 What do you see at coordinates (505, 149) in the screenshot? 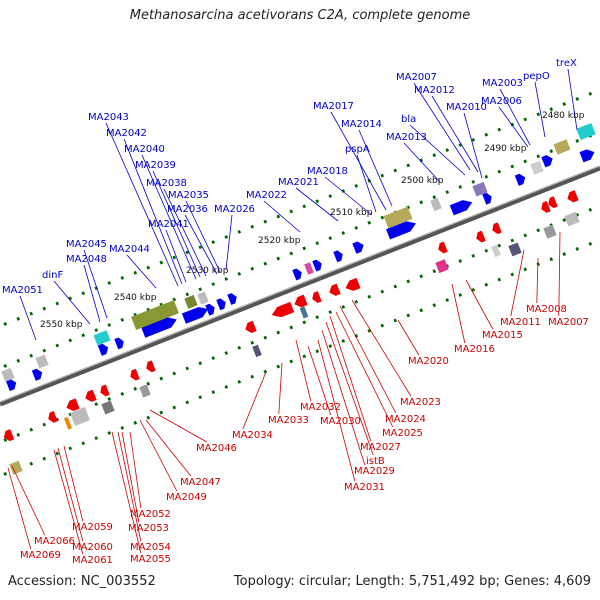
I see `scale-label: 2490 kbp` at bounding box center [505, 149].